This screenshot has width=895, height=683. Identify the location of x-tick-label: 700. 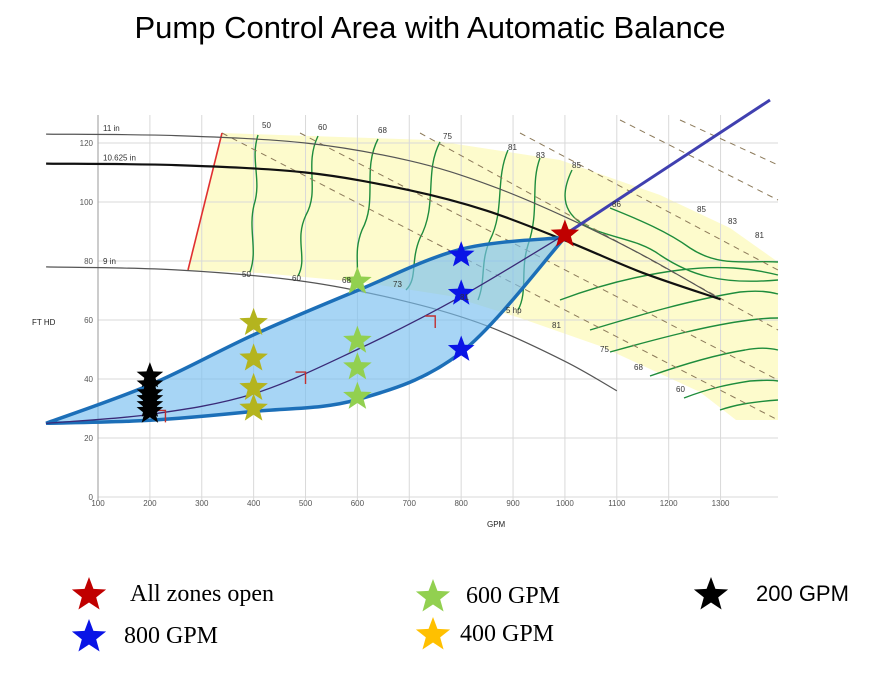
(410, 503).